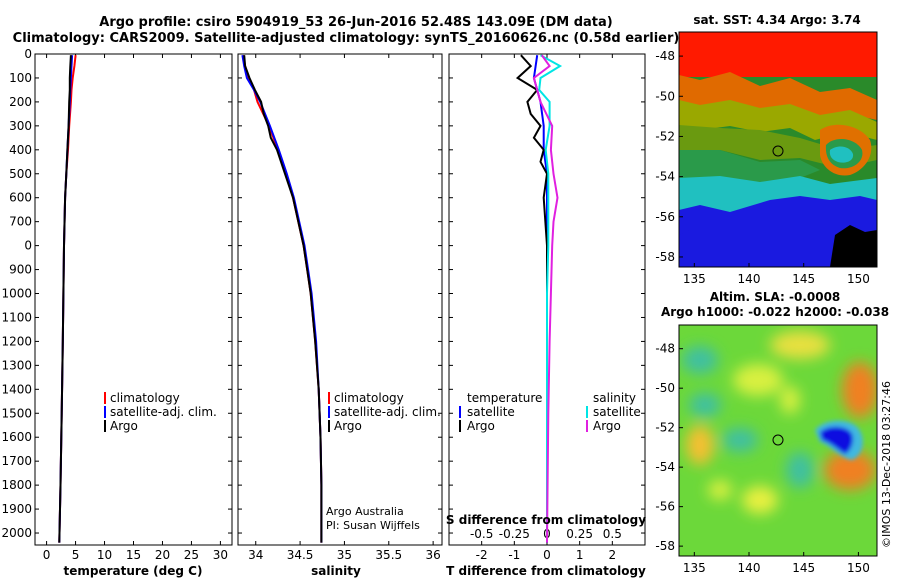 This screenshot has width=900, height=580. Describe the element at coordinates (20, 174) in the screenshot. I see `depth-tick-label: 500` at that location.